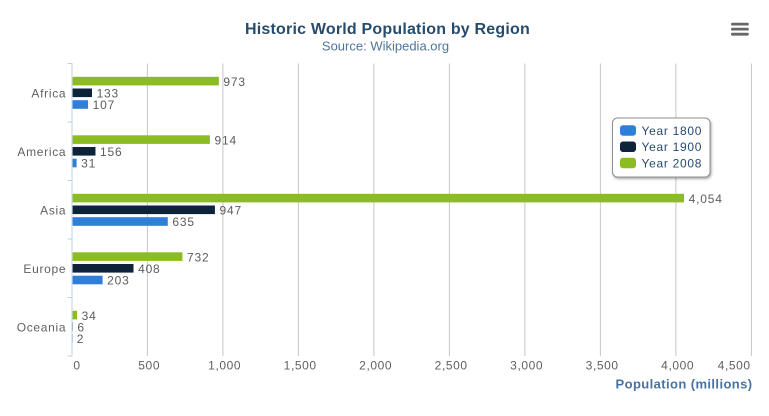  Describe the element at coordinates (104, 105) in the screenshot. I see `svg-text: 107` at that location.